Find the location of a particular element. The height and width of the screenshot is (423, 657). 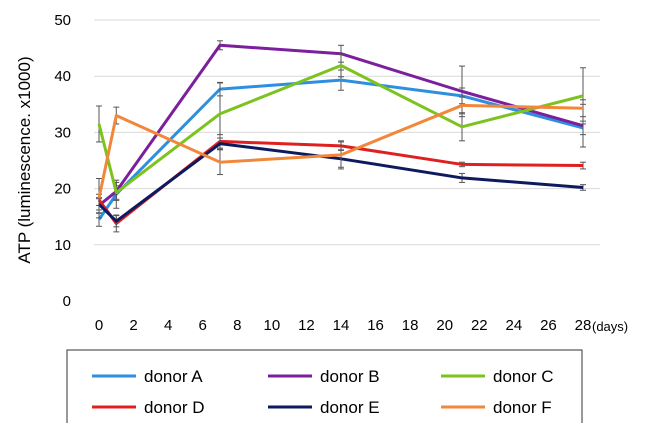

legend-item: donor E is located at coordinates (324, 407).